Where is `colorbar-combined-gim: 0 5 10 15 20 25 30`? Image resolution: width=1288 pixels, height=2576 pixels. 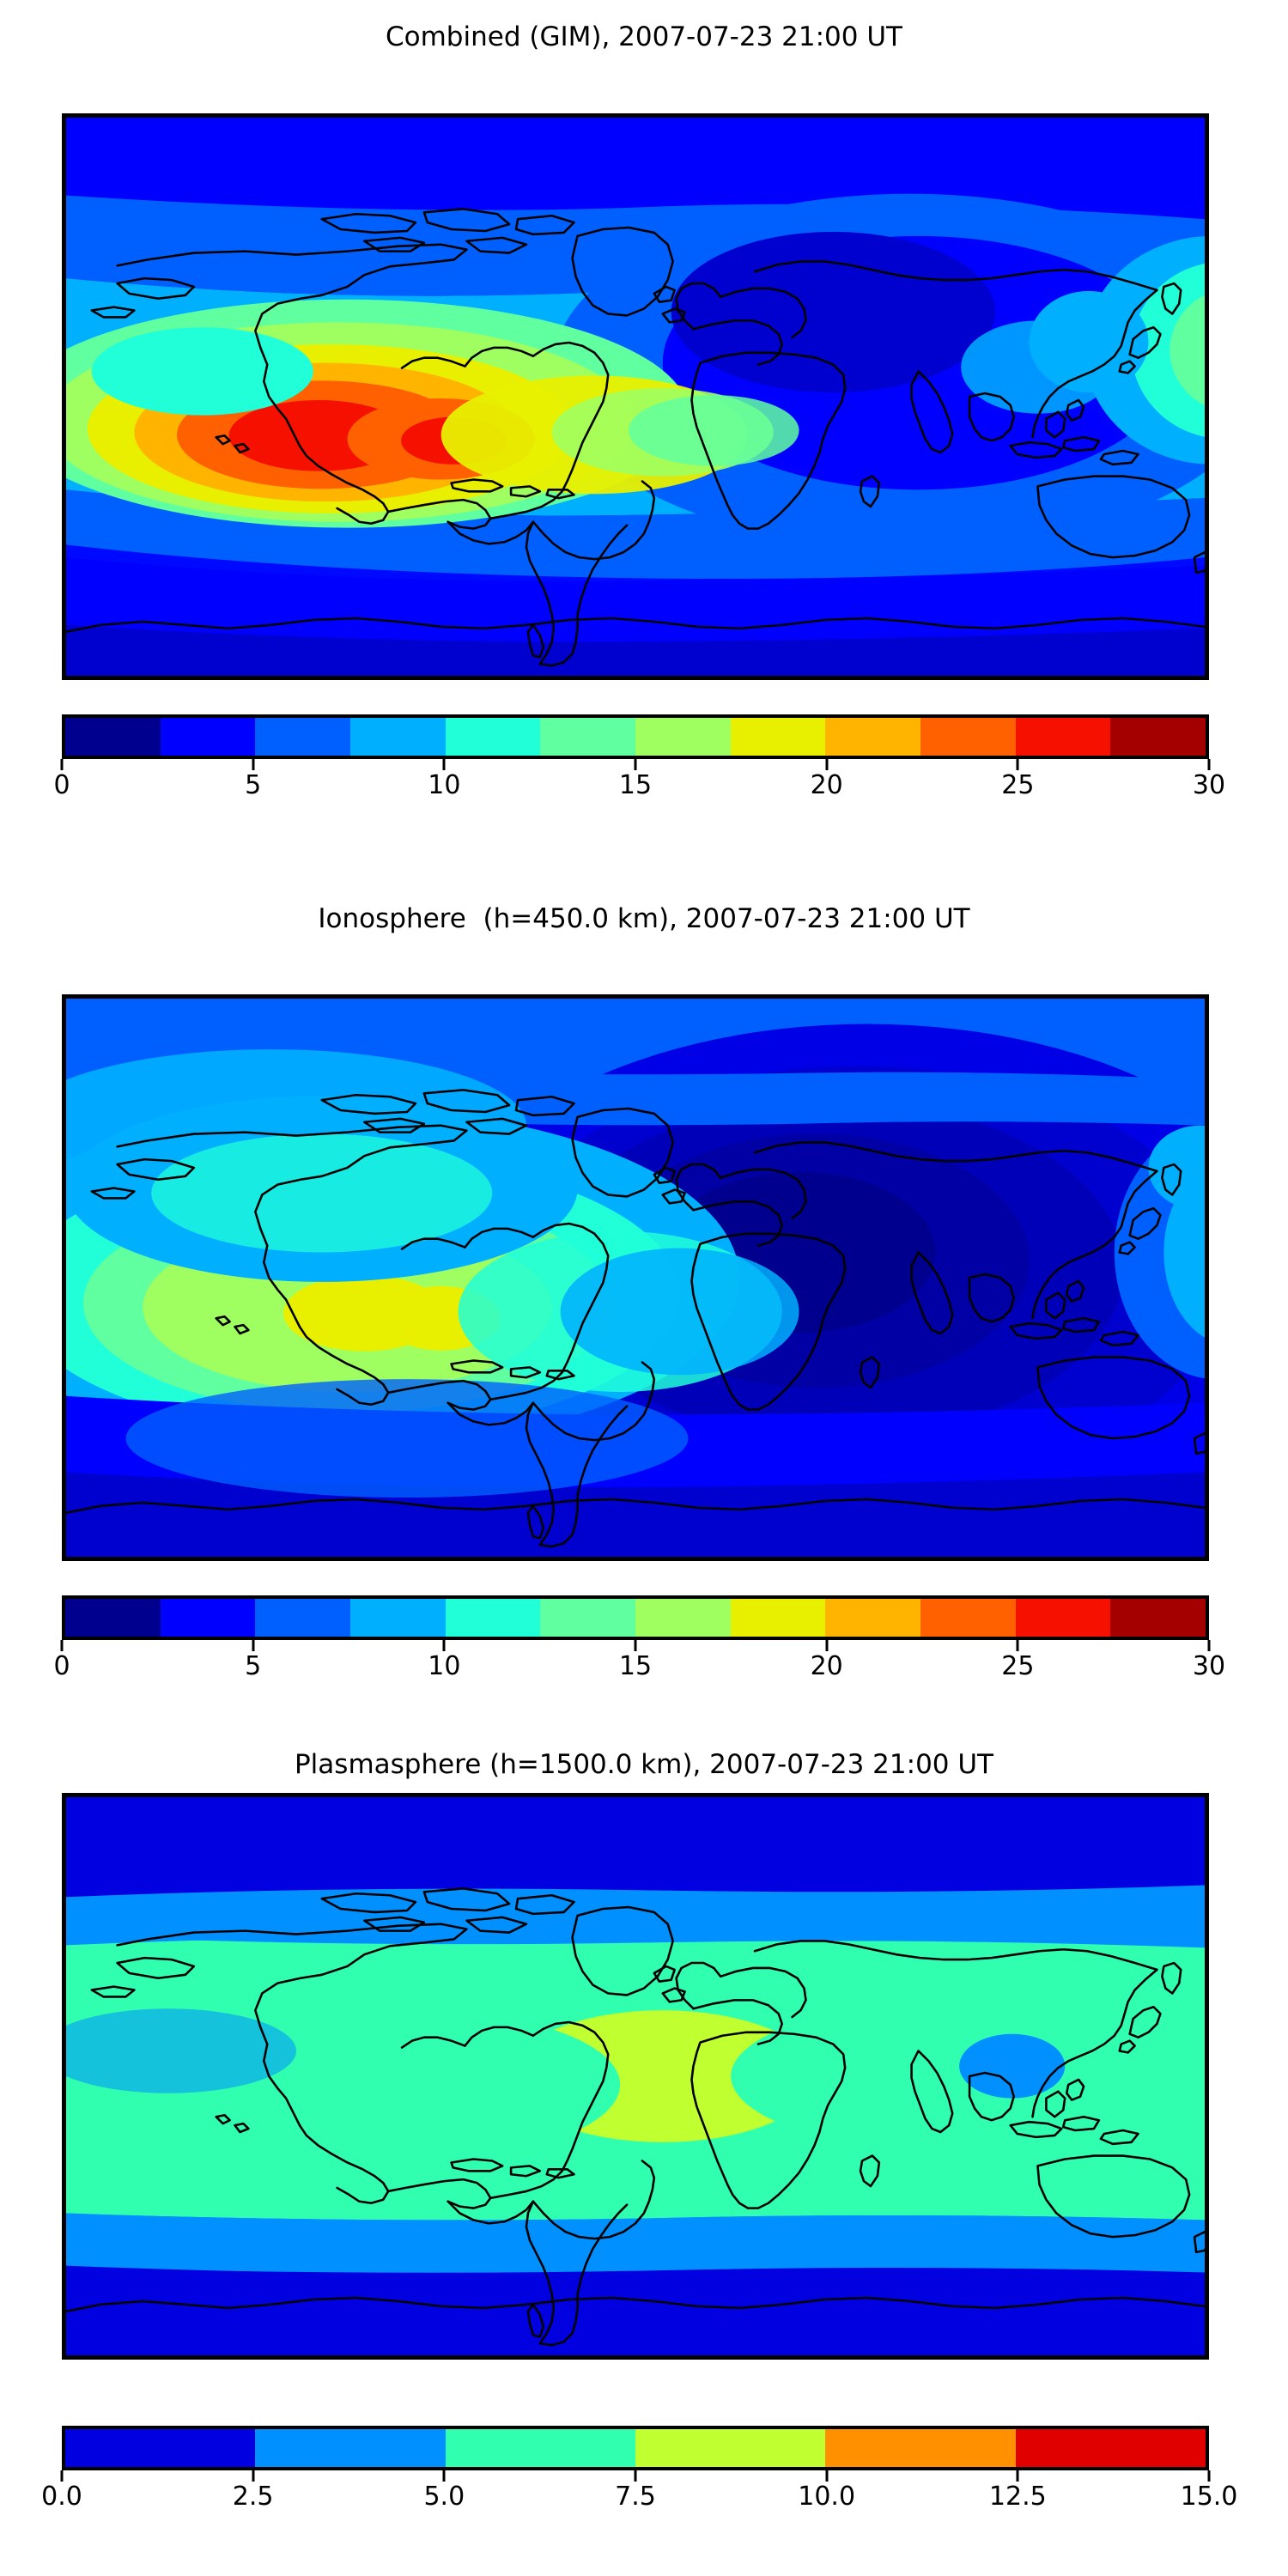
colorbar-combined-gim: 0 5 10 15 20 25 30 is located at coordinates (639, 757).